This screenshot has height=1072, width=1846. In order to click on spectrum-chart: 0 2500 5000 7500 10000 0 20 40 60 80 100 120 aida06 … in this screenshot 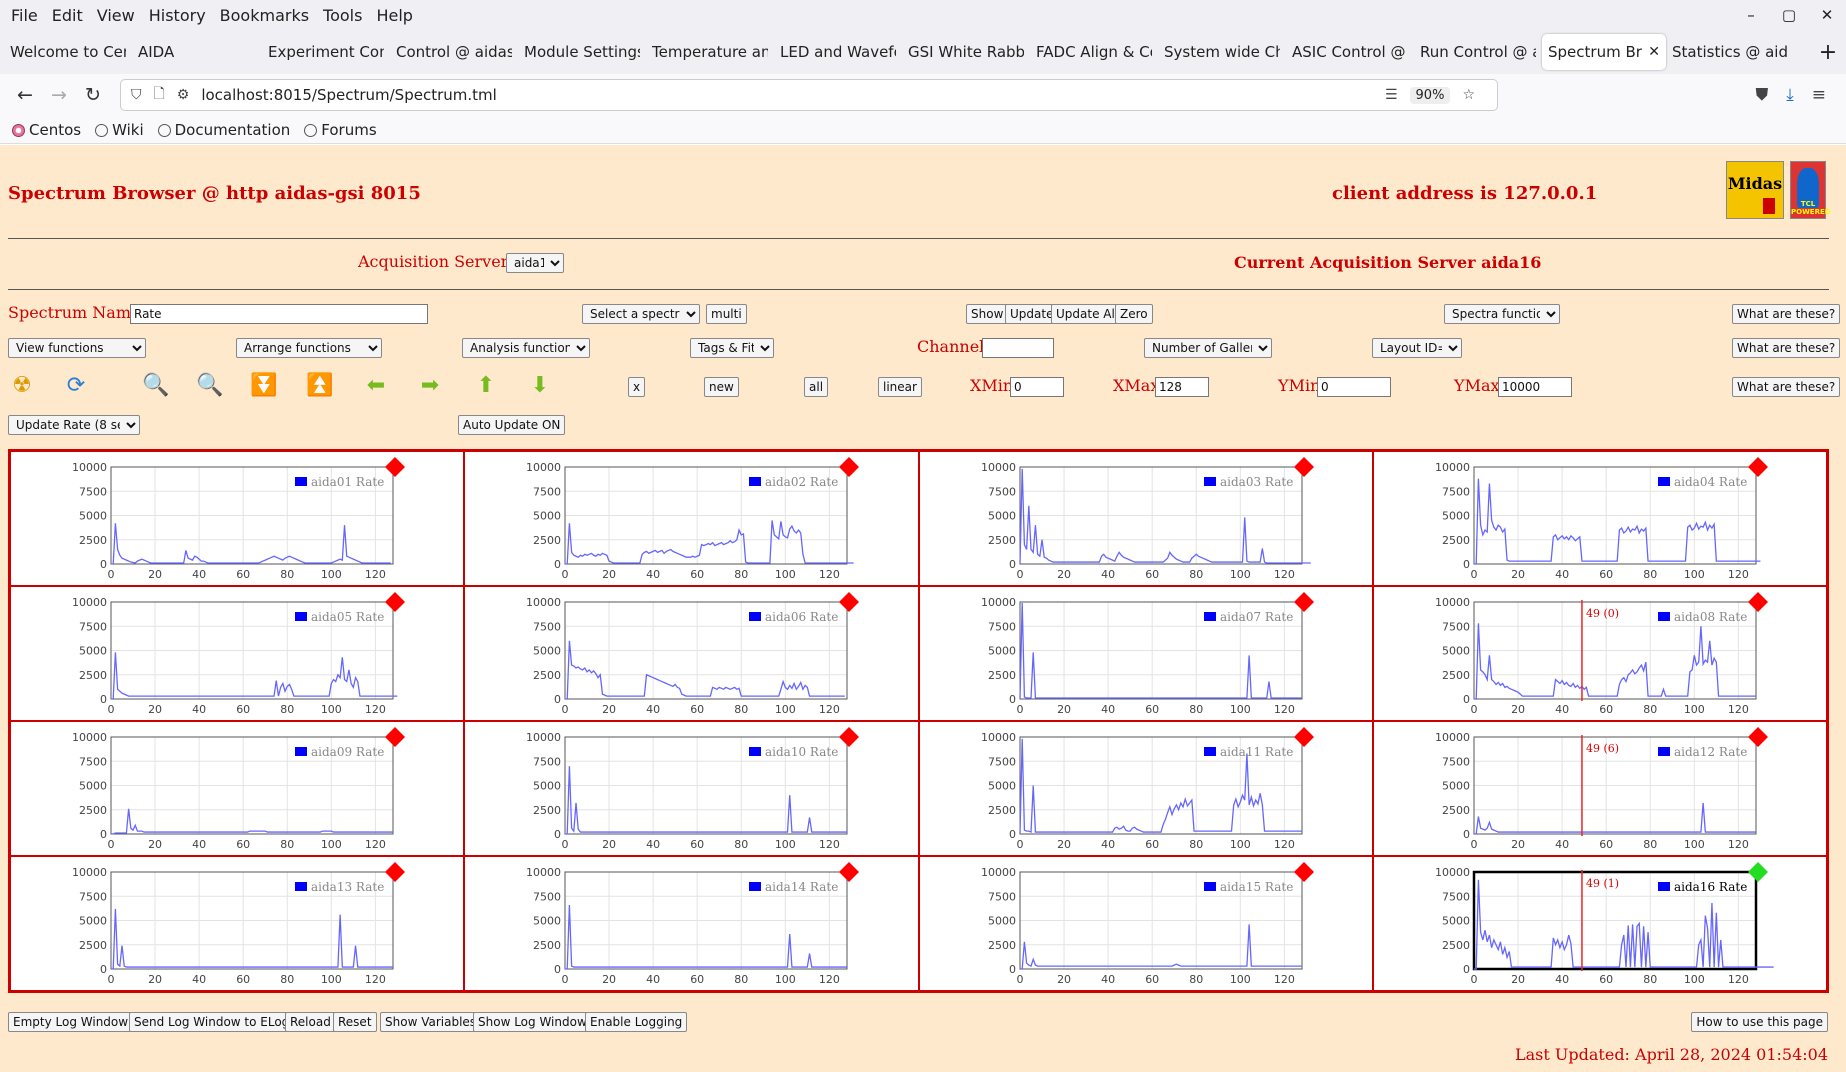, I will do `click(692, 654)`.